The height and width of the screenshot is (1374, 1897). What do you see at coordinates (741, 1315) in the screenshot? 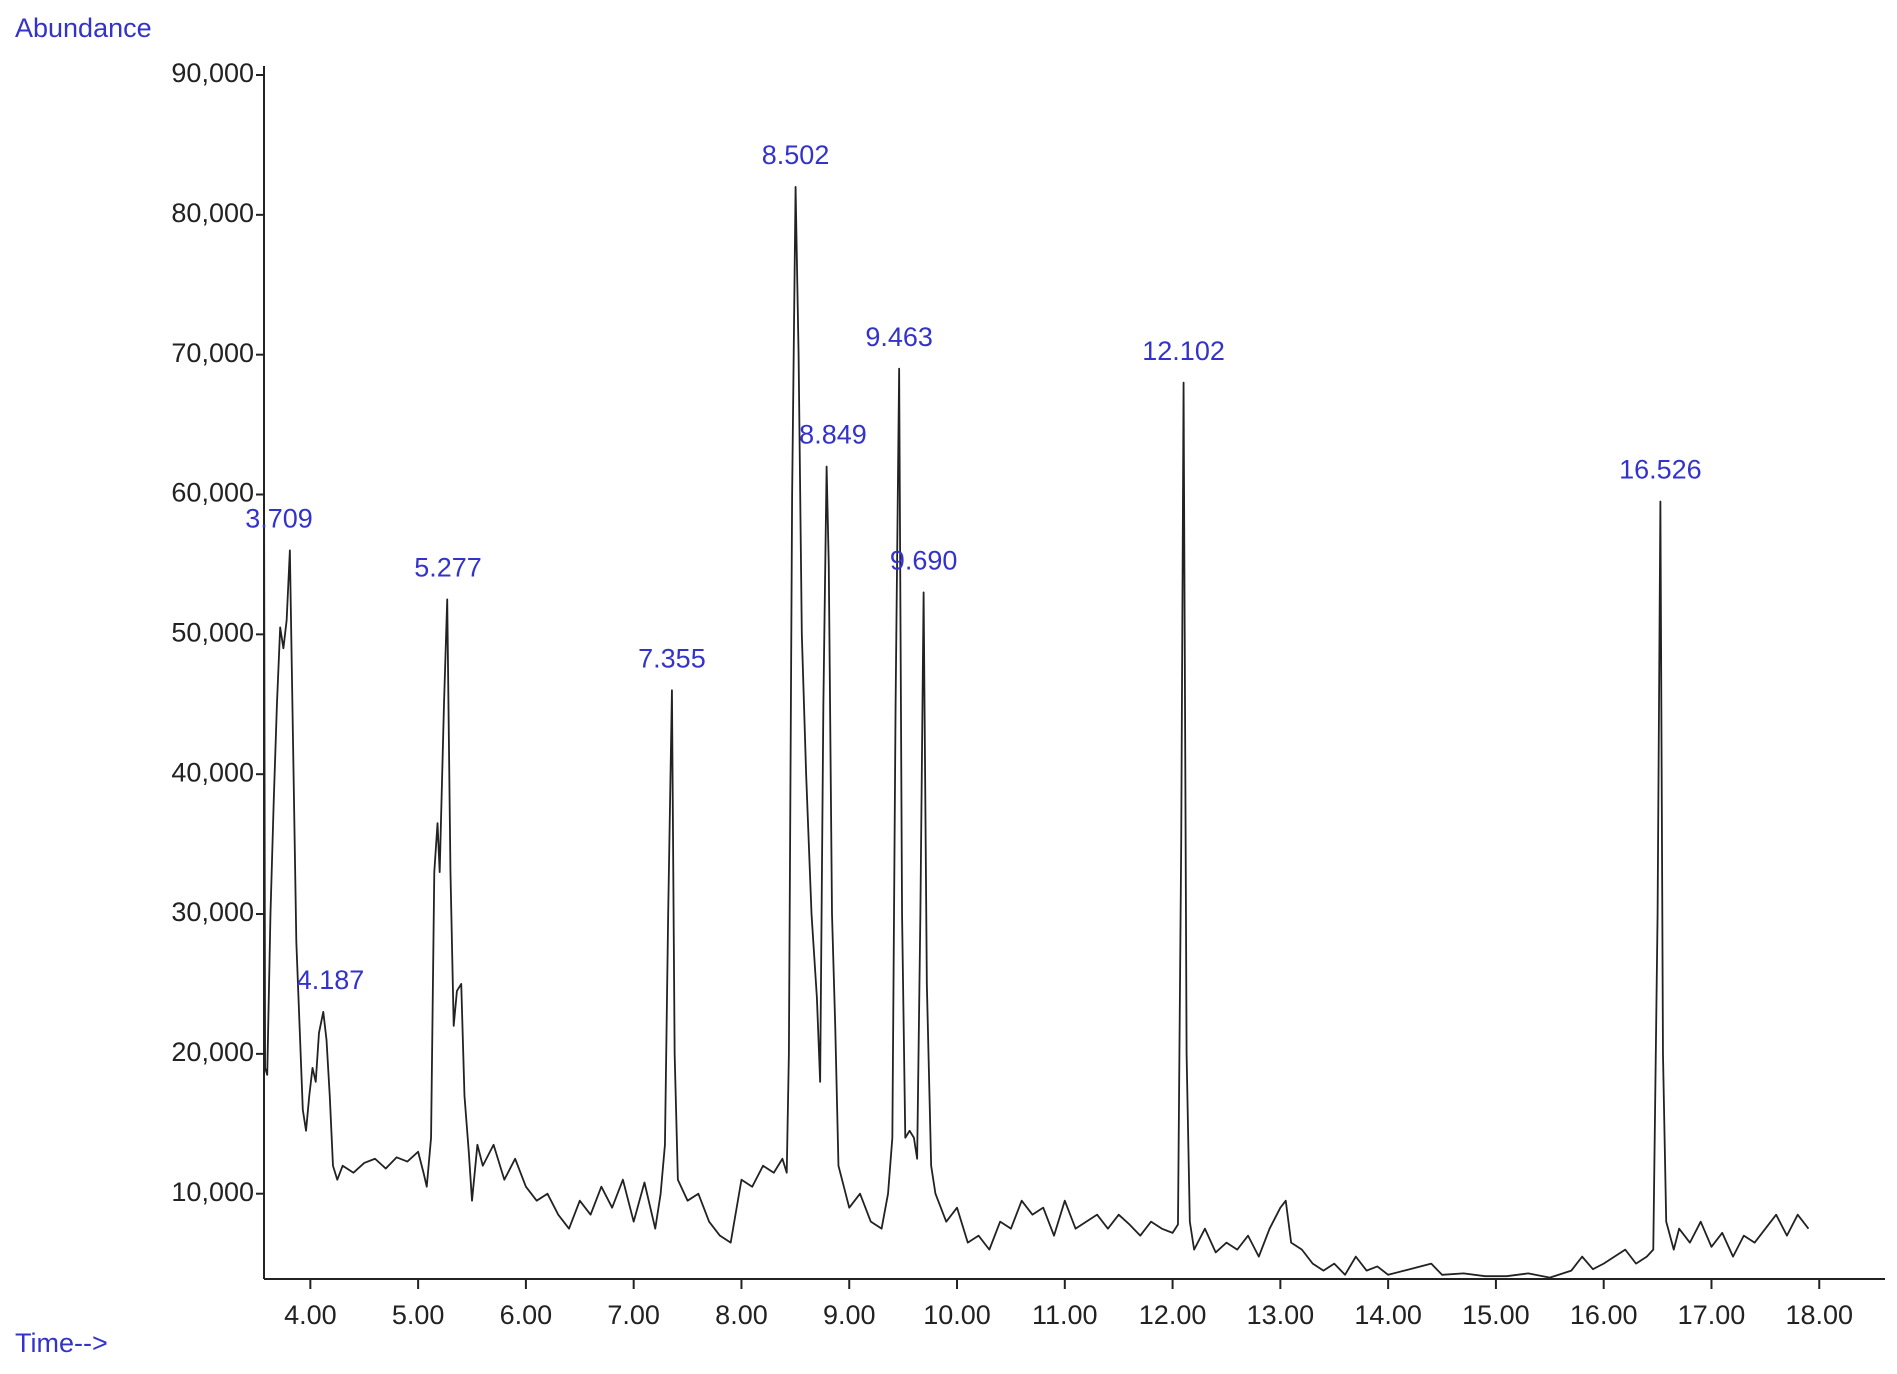
I see `x-tick-label: 8.00` at bounding box center [741, 1315].